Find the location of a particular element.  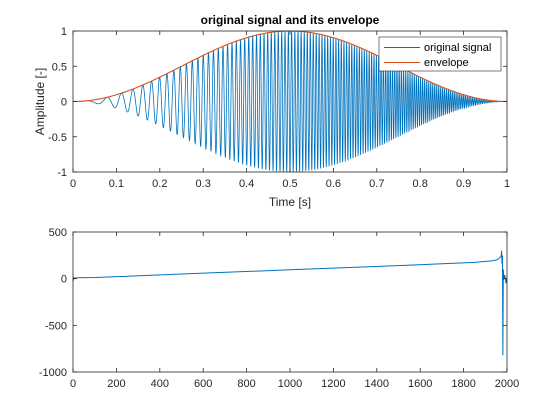

top-x-tick-label: 0.2 is located at coordinates (159, 184).